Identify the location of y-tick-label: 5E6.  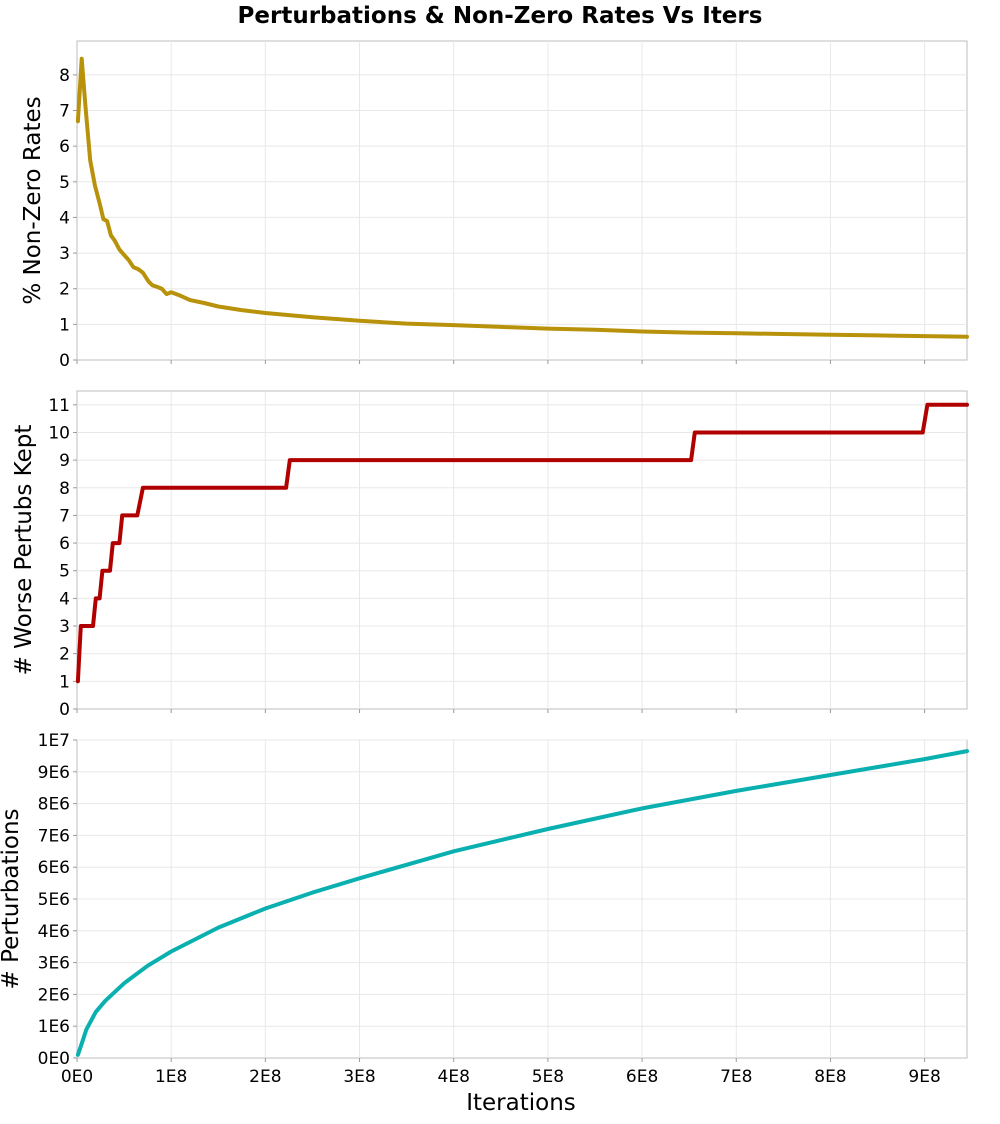
(54, 900).